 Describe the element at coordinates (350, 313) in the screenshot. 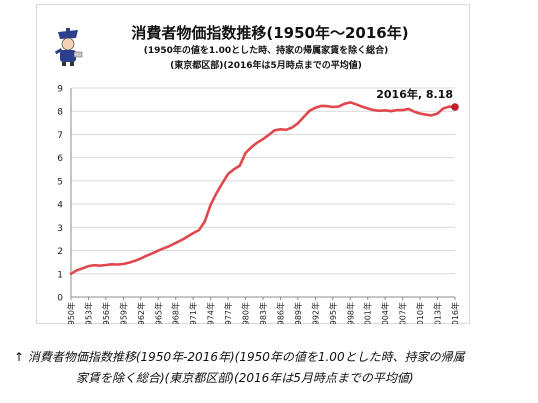

I see `x-tick-label: 1998年` at that location.